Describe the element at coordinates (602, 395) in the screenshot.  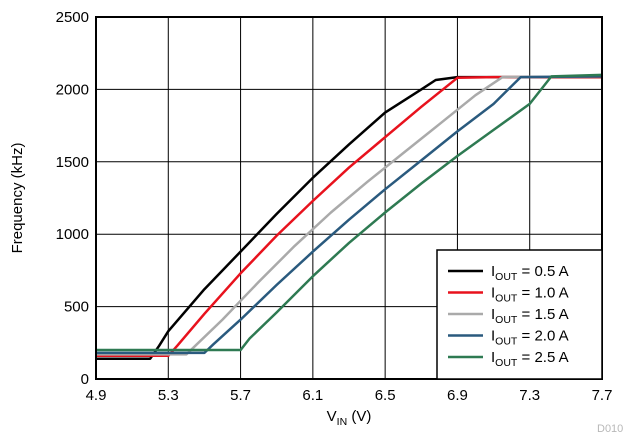
I see `x-tick-label: 7.7` at that location.